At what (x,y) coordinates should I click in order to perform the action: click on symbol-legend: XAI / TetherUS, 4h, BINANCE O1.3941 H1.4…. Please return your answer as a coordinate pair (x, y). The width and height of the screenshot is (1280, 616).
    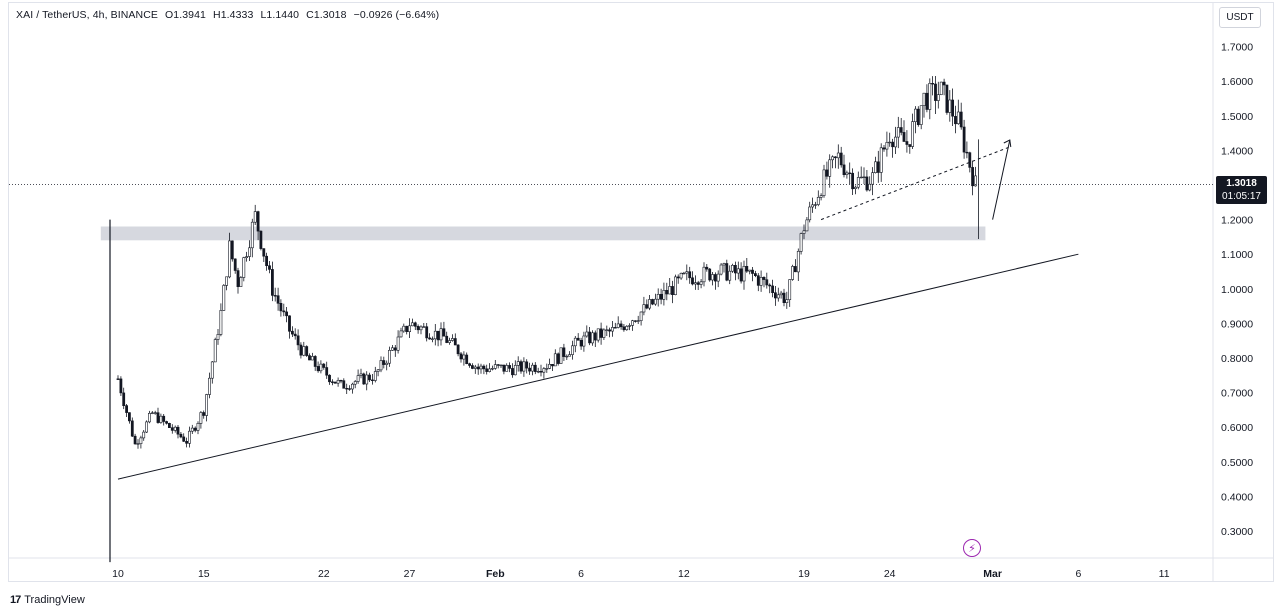
    Looking at the image, I should click on (229, 15).